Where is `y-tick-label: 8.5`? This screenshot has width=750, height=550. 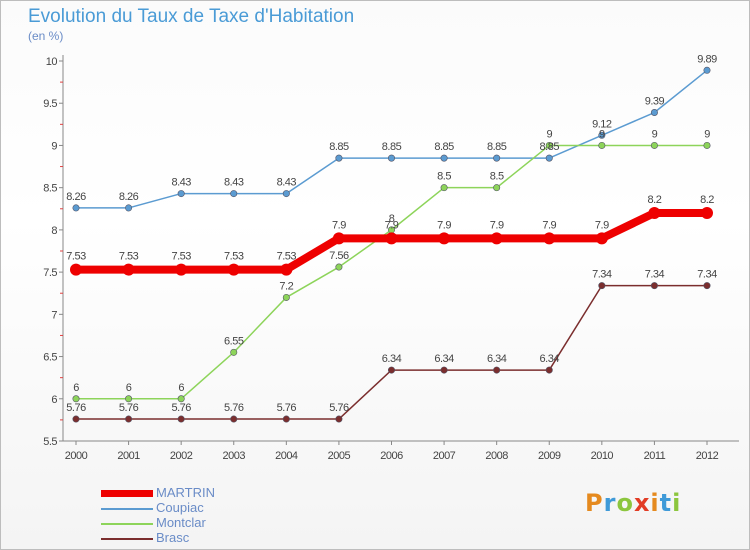
y-tick-label: 8.5 is located at coordinates (50, 189).